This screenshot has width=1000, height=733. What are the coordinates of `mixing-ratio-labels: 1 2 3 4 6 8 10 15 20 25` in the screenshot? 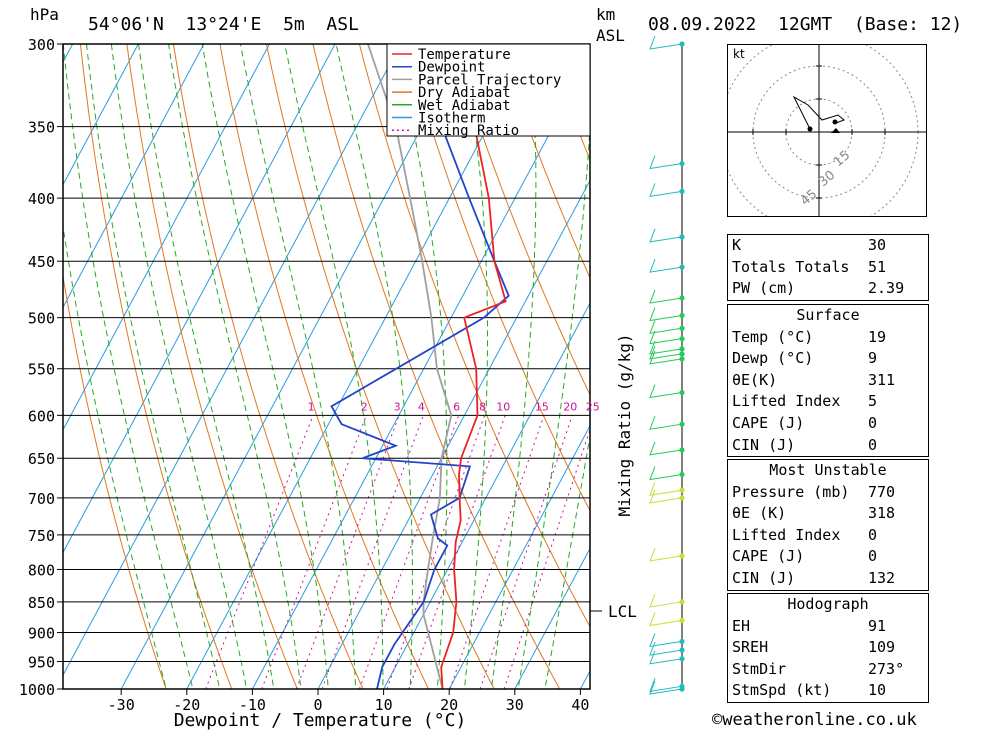 It's located at (454, 406).